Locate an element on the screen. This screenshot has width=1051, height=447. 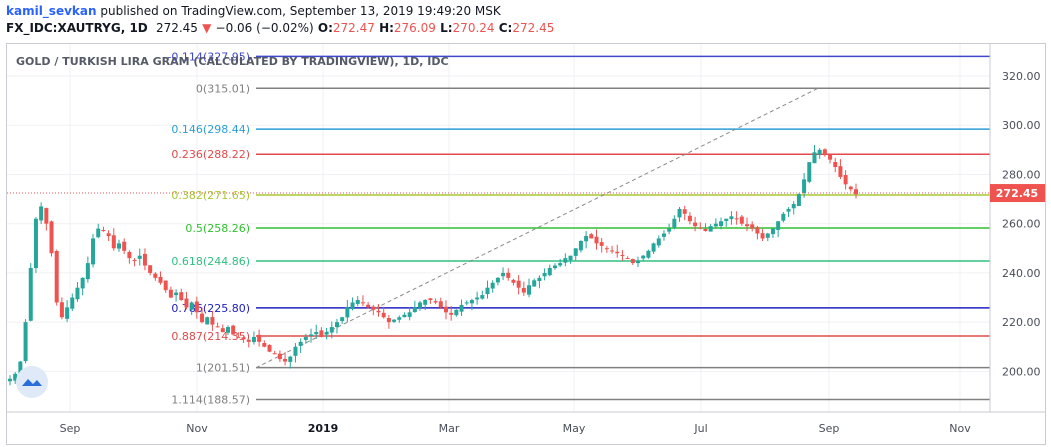
time-axis: Sep Nov 2019 Mar May Jul Sep Nov is located at coordinates (516, 428).